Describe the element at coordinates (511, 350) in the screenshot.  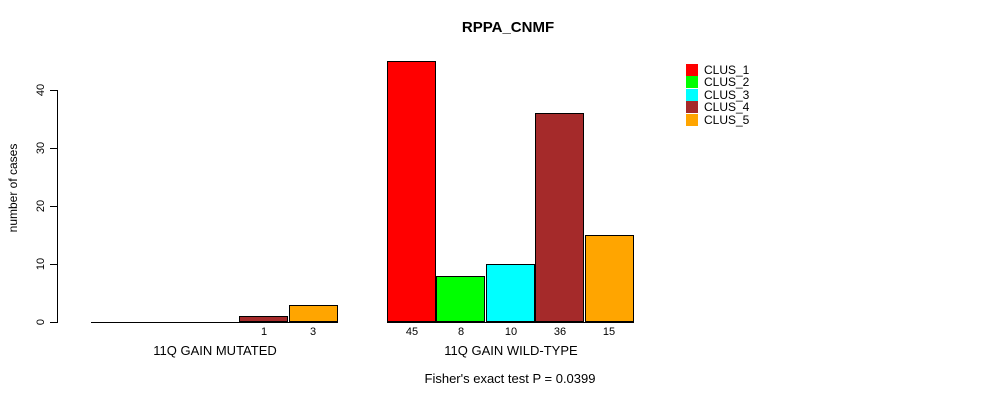
I see `group-label-2: 11Q GAIN WILD-TYPE` at that location.